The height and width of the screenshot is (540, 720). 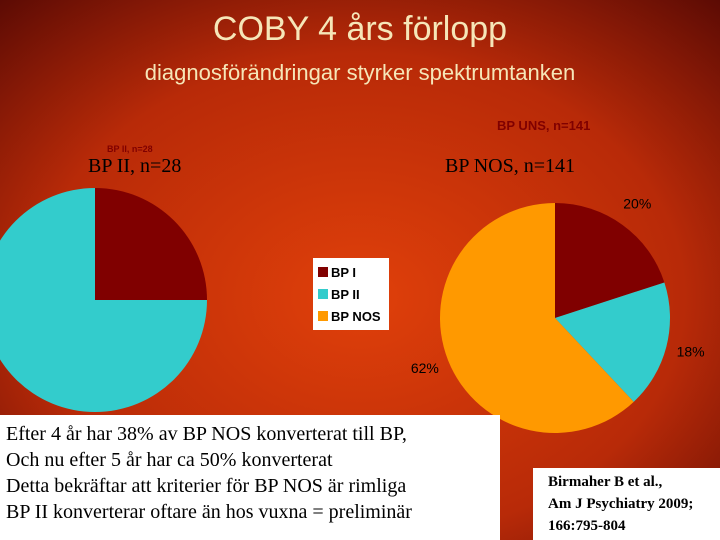 What do you see at coordinates (605, 482) in the screenshot?
I see `citation-line: Birmaher B et al.,` at bounding box center [605, 482].